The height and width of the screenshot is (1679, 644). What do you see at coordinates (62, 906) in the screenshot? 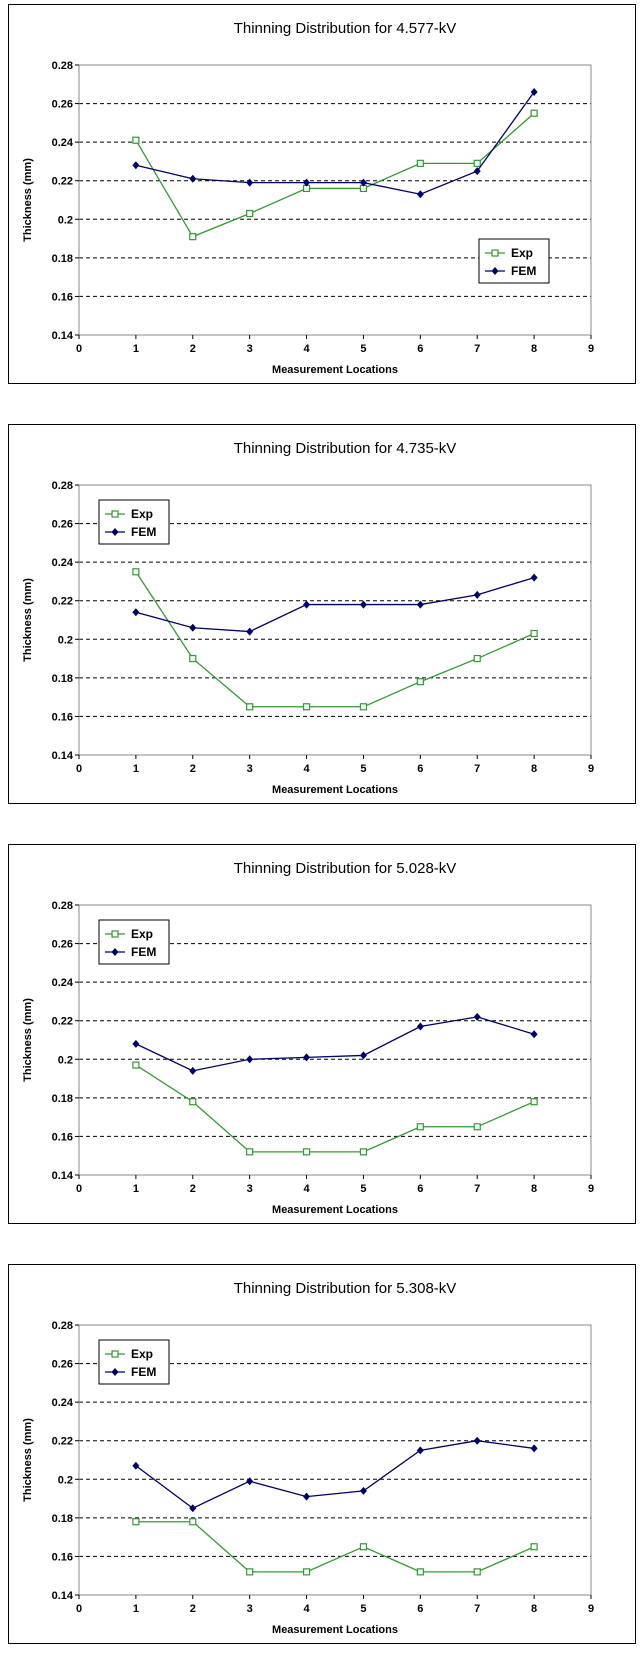
I see `y-tick-label: 0.28` at bounding box center [62, 906].